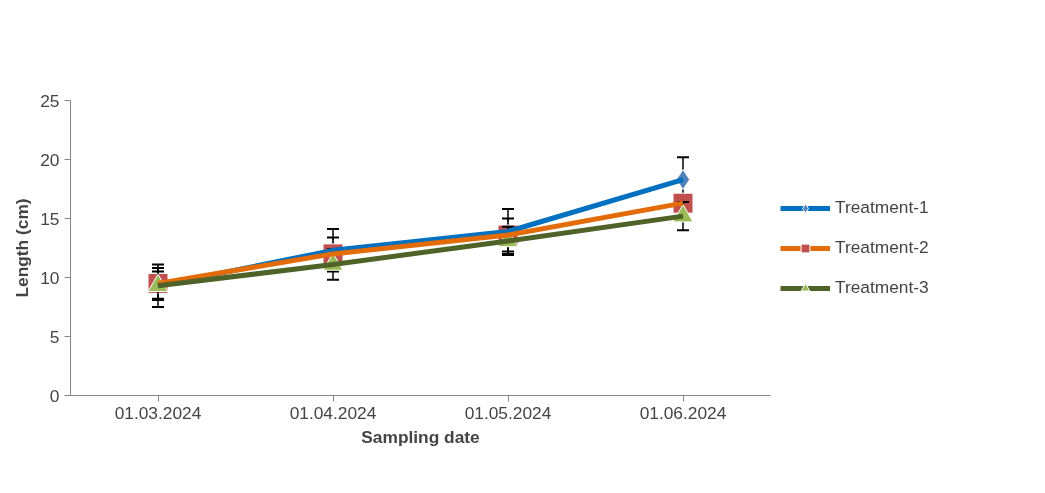 This screenshot has height=493, width=1045. Describe the element at coordinates (50, 218) in the screenshot. I see `y-tick-label: 15` at that location.